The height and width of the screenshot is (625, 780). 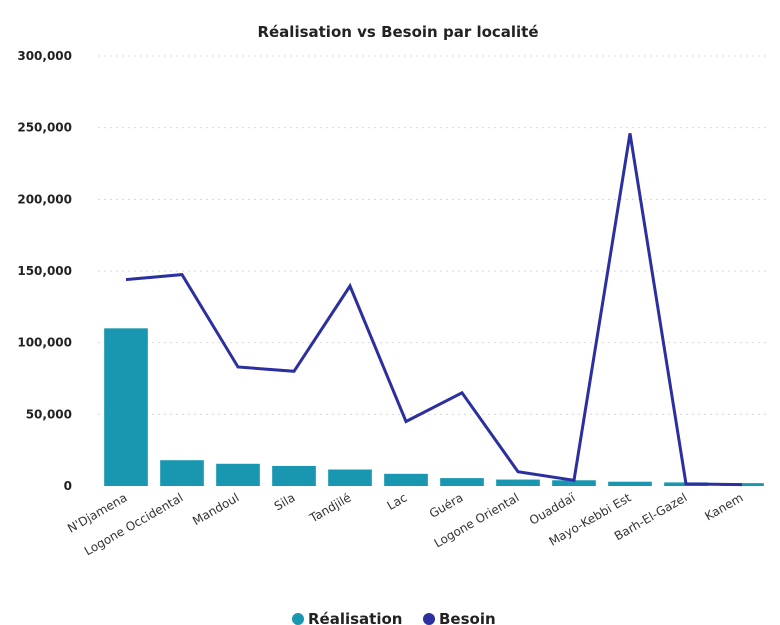 I want to click on legend-label-realisation: Réalisation, so click(x=355, y=617).